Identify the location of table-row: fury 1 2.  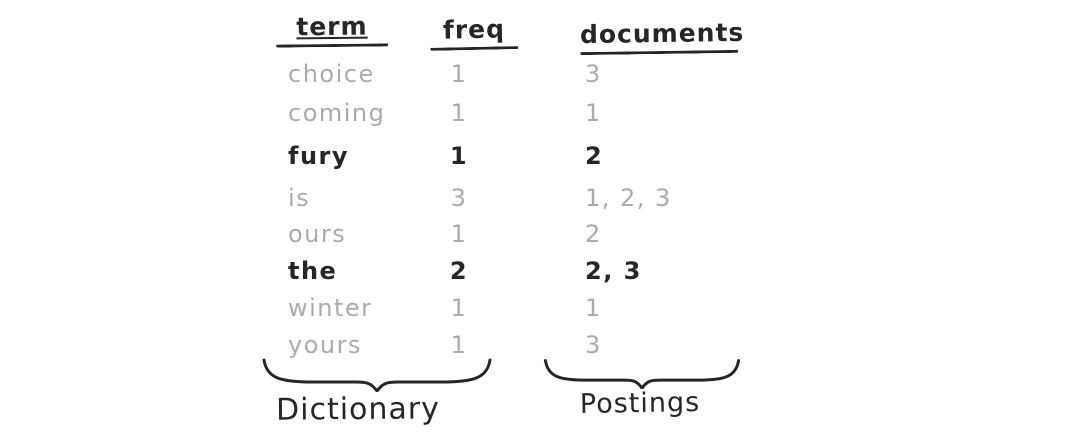
(548, 156).